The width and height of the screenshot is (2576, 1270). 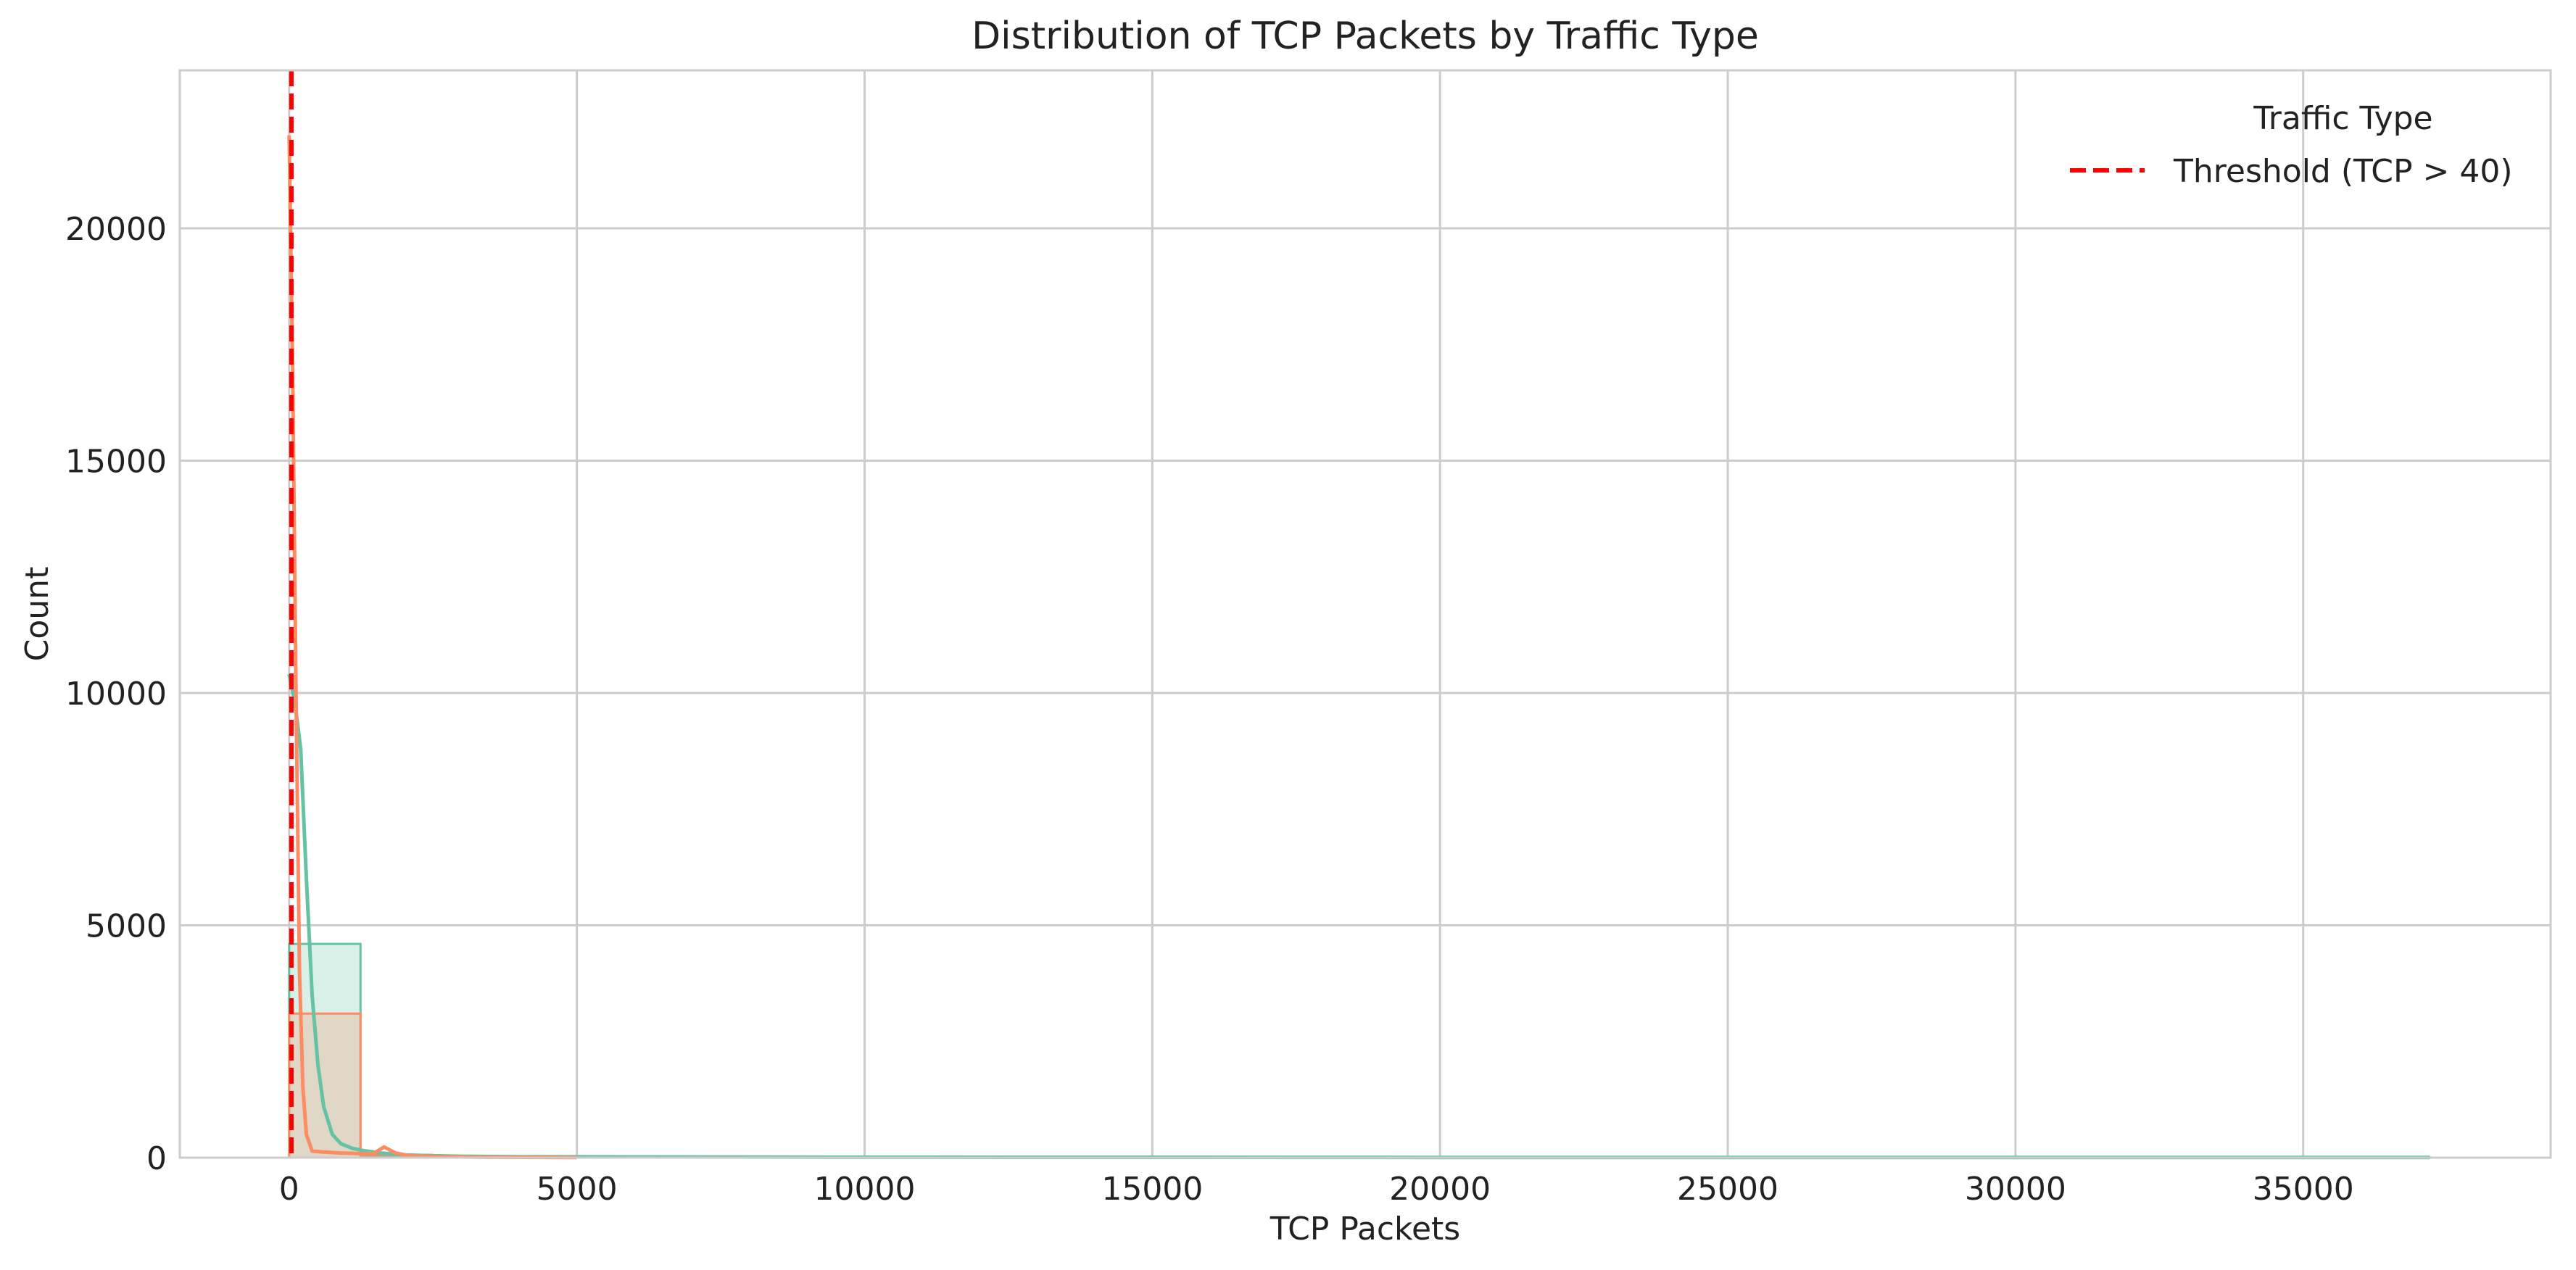 I want to click on x-tick-label: 0, so click(x=289, y=1189).